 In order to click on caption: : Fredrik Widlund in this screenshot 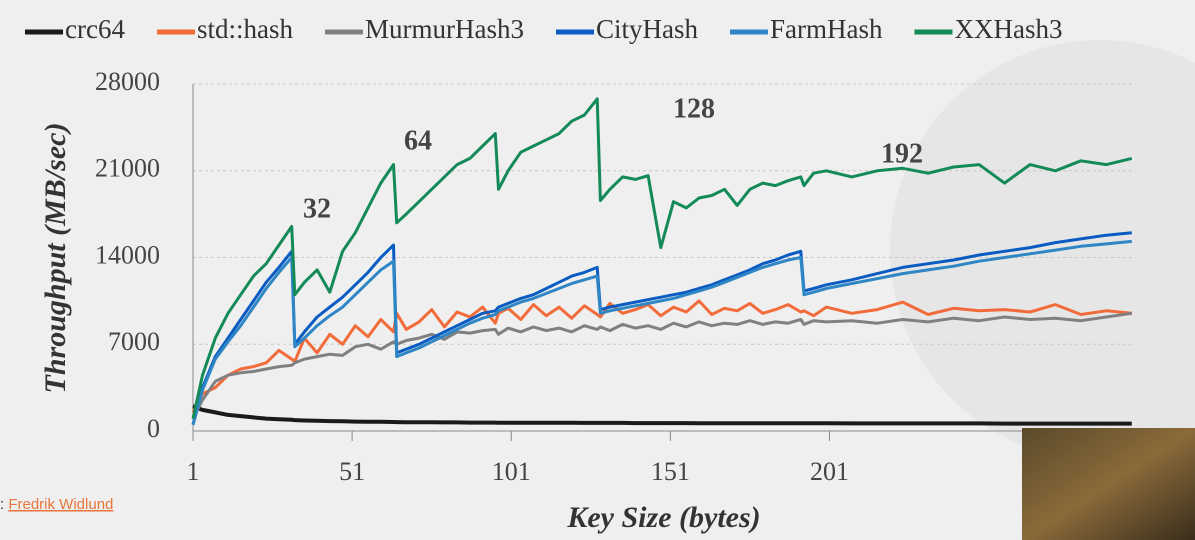, I will do `click(56, 504)`.